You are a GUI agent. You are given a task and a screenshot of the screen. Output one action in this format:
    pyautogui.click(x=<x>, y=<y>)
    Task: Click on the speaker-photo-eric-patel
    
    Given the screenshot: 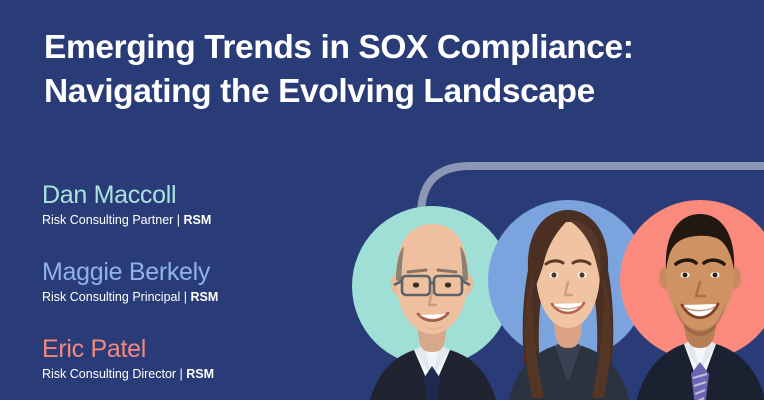 What is the action you would take?
    pyautogui.click(x=692, y=300)
    